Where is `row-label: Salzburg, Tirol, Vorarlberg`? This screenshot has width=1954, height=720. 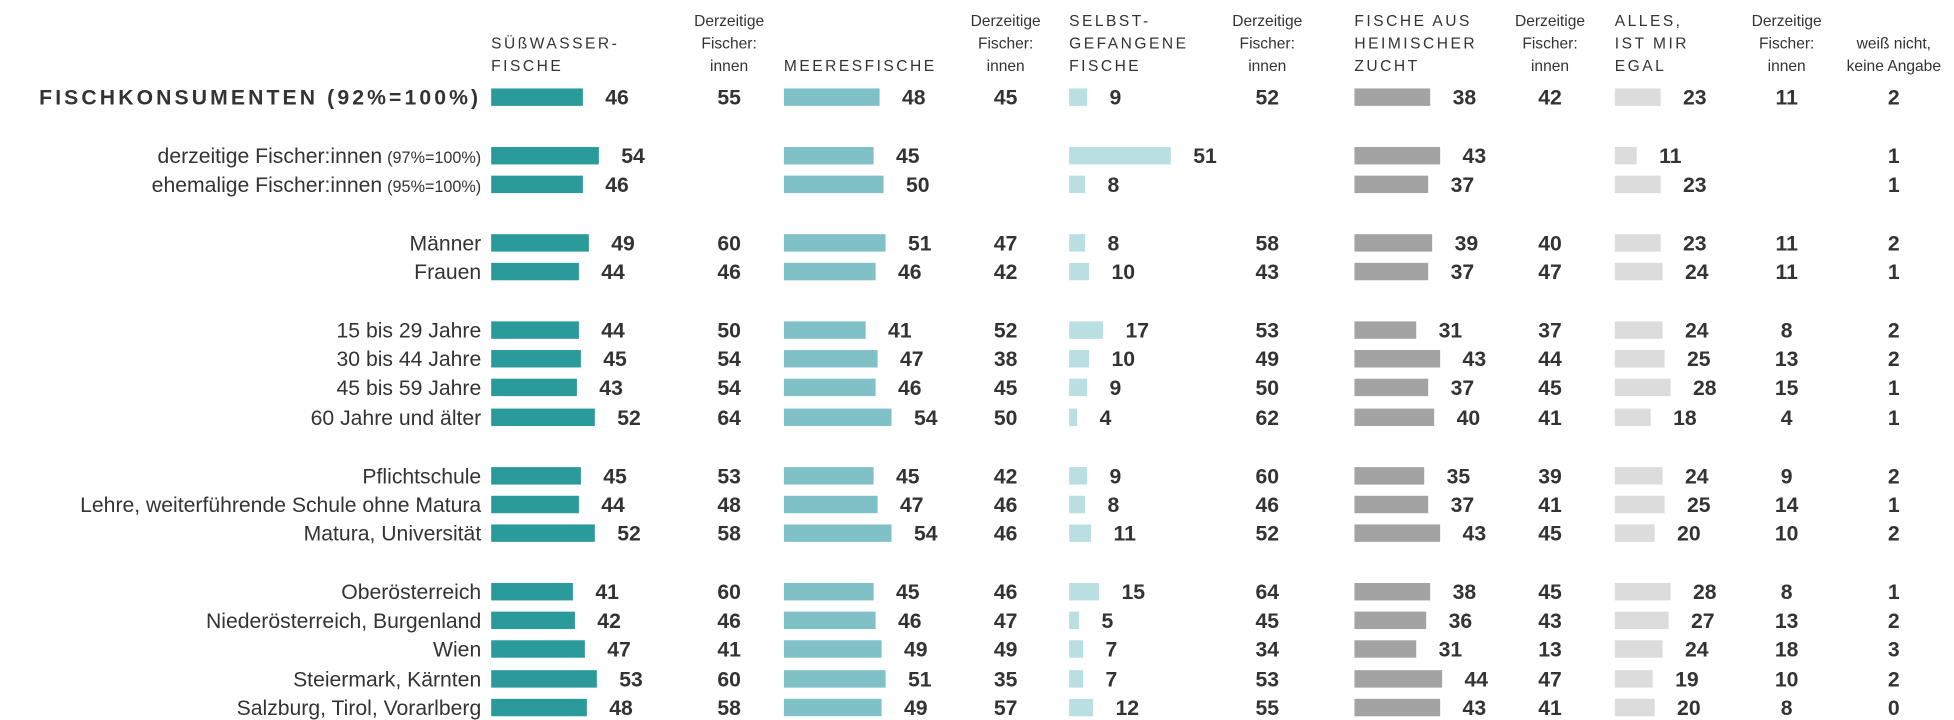 row-label: Salzburg, Tirol, Vorarlberg is located at coordinates (359, 708).